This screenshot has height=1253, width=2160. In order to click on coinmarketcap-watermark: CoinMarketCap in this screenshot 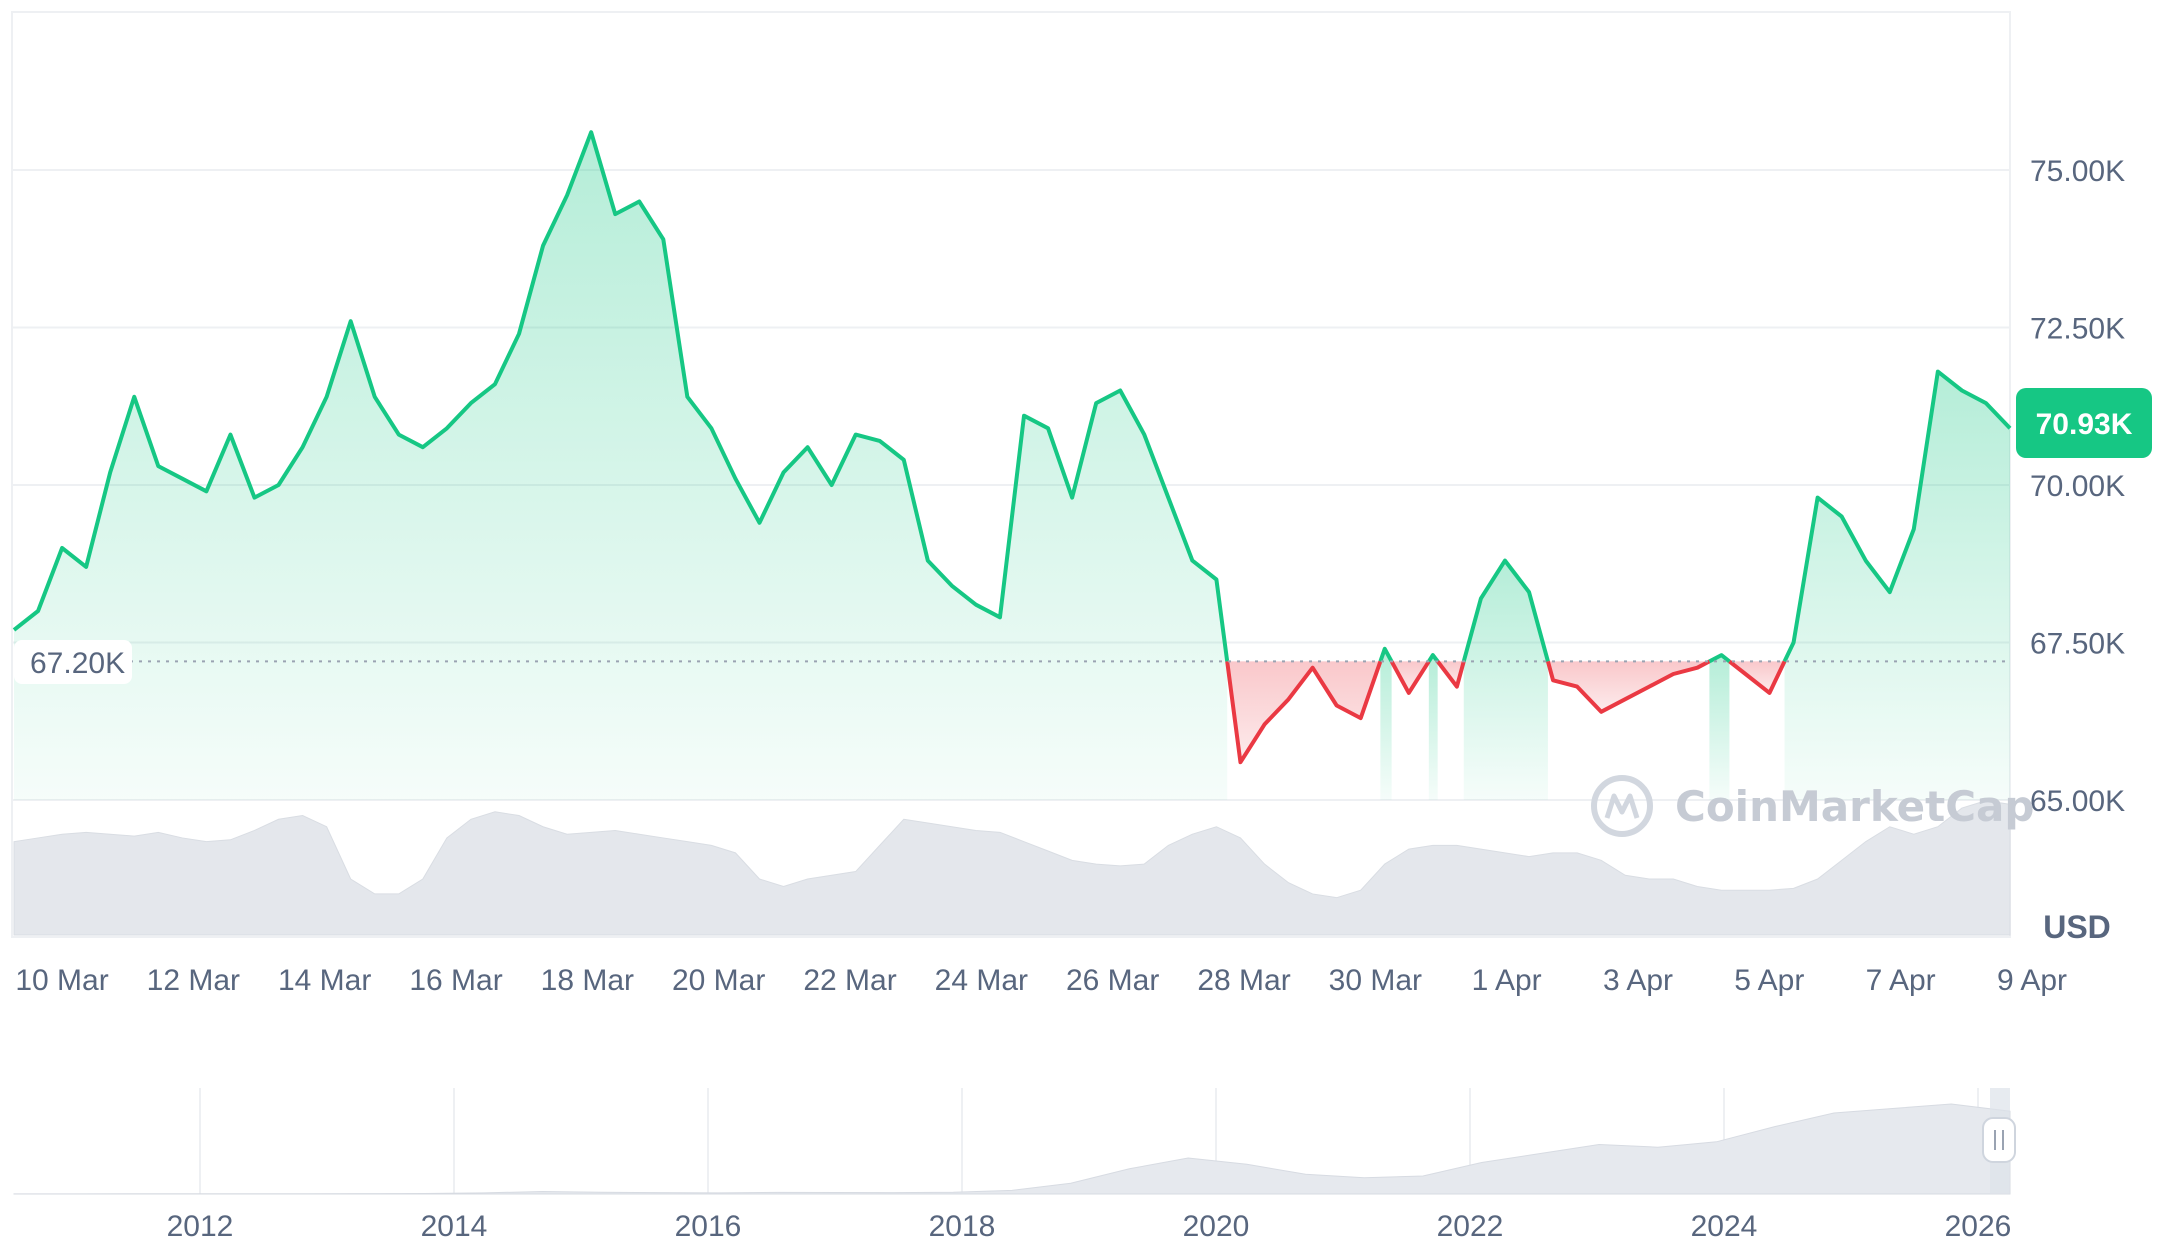, I will do `click(1812, 806)`.